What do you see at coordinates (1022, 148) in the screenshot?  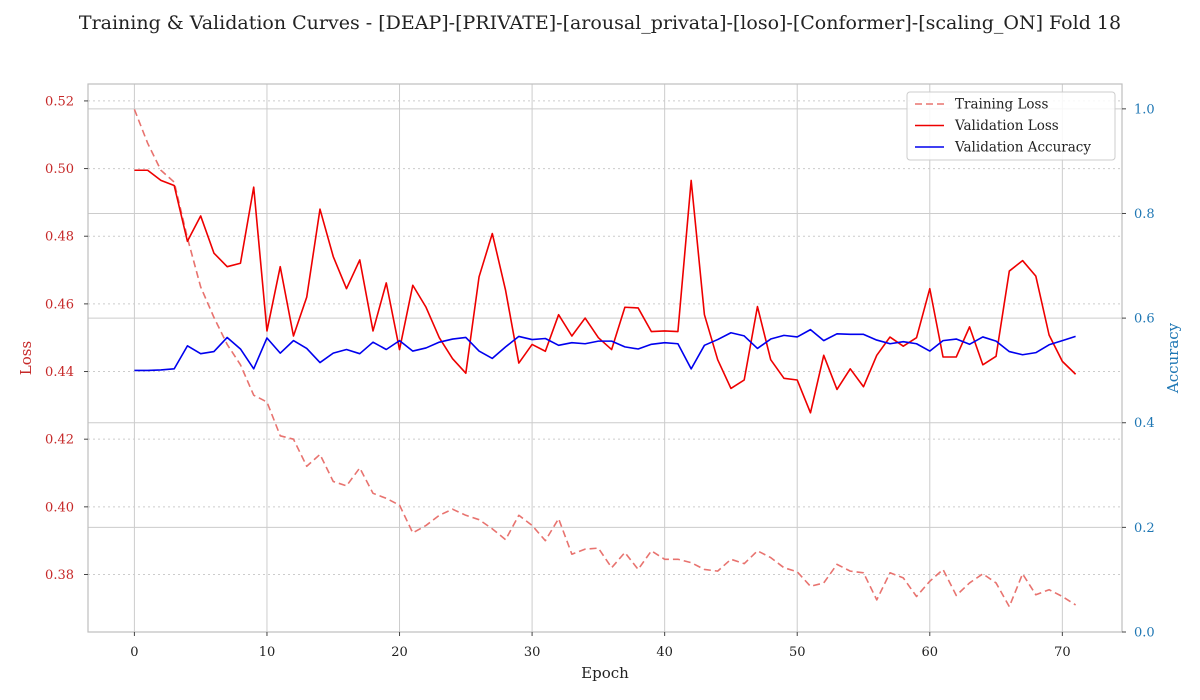 I see `legend-label-validation-accuracy: Validation Accuracy` at bounding box center [1022, 148].